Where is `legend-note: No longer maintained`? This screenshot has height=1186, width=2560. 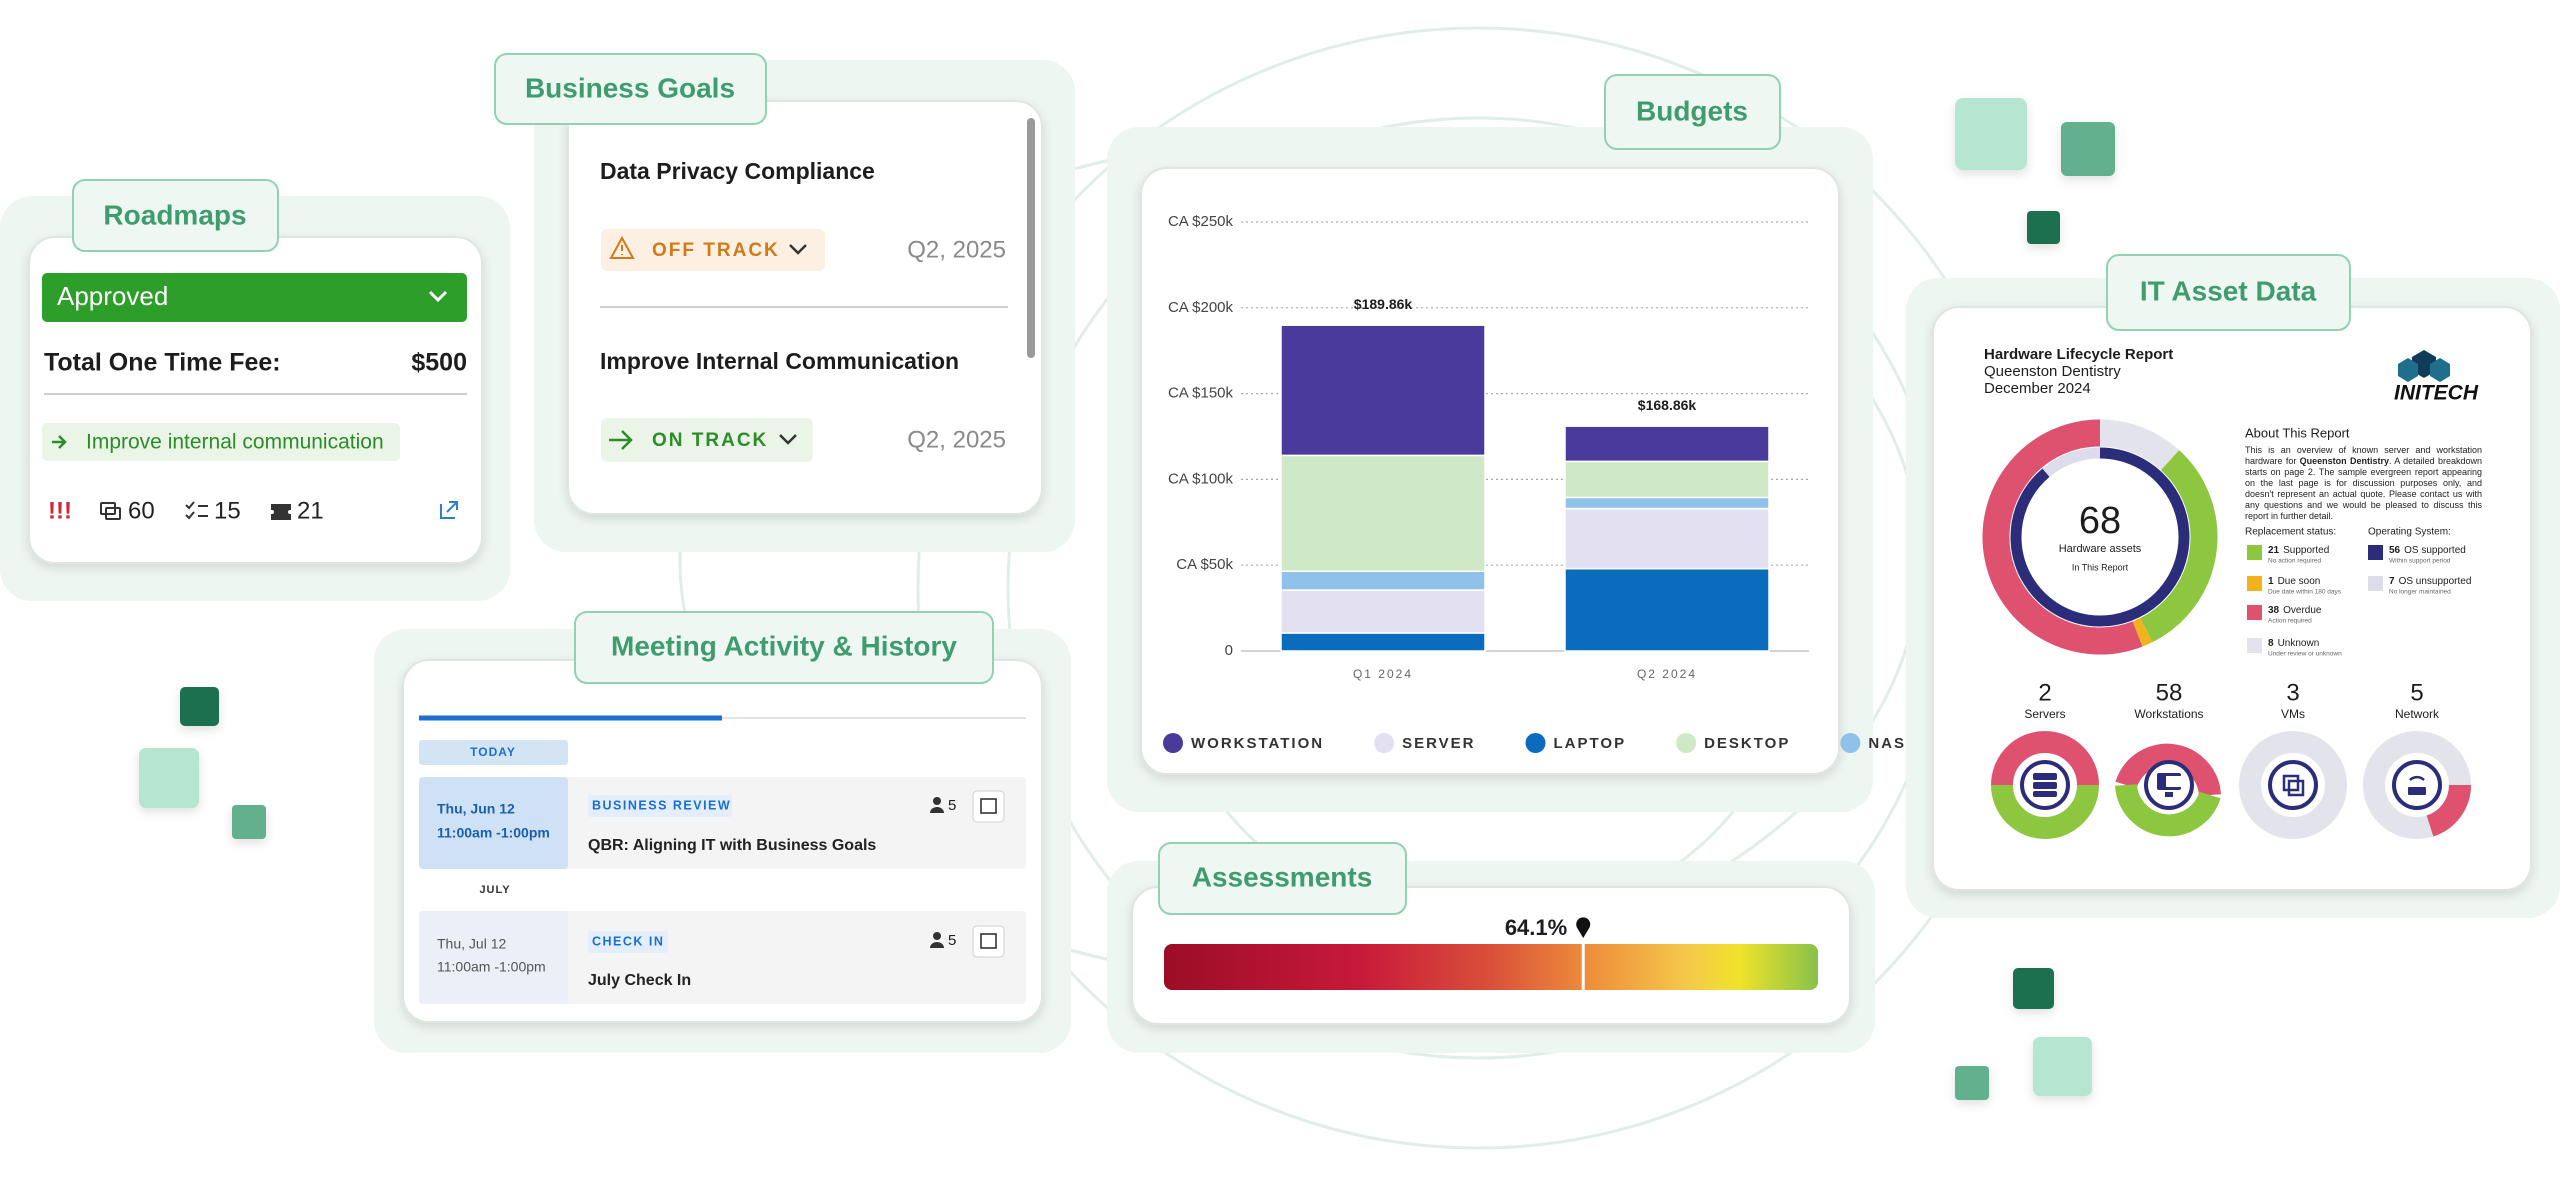
legend-note: No longer maintained is located at coordinates (2420, 592).